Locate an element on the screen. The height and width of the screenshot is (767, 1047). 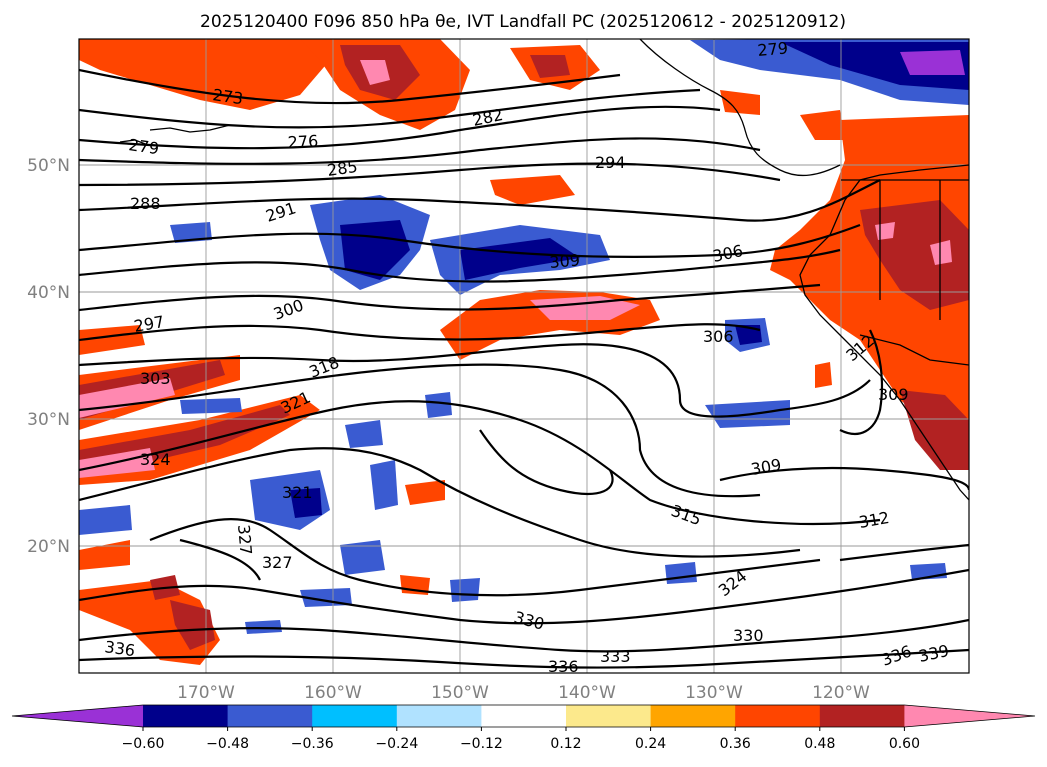
colorbar-tick-label: −0.36 is located at coordinates (312, 744).